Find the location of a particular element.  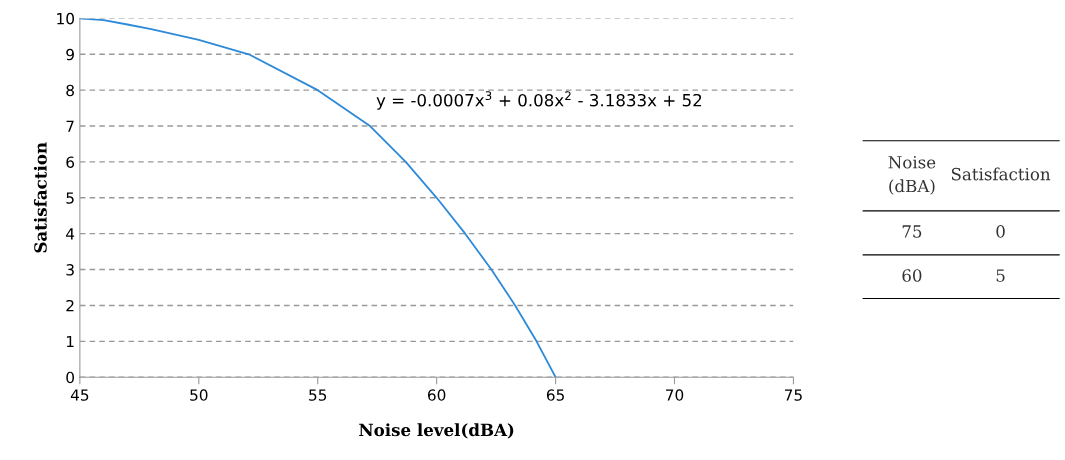

x-tick-label: 60 is located at coordinates (437, 395).